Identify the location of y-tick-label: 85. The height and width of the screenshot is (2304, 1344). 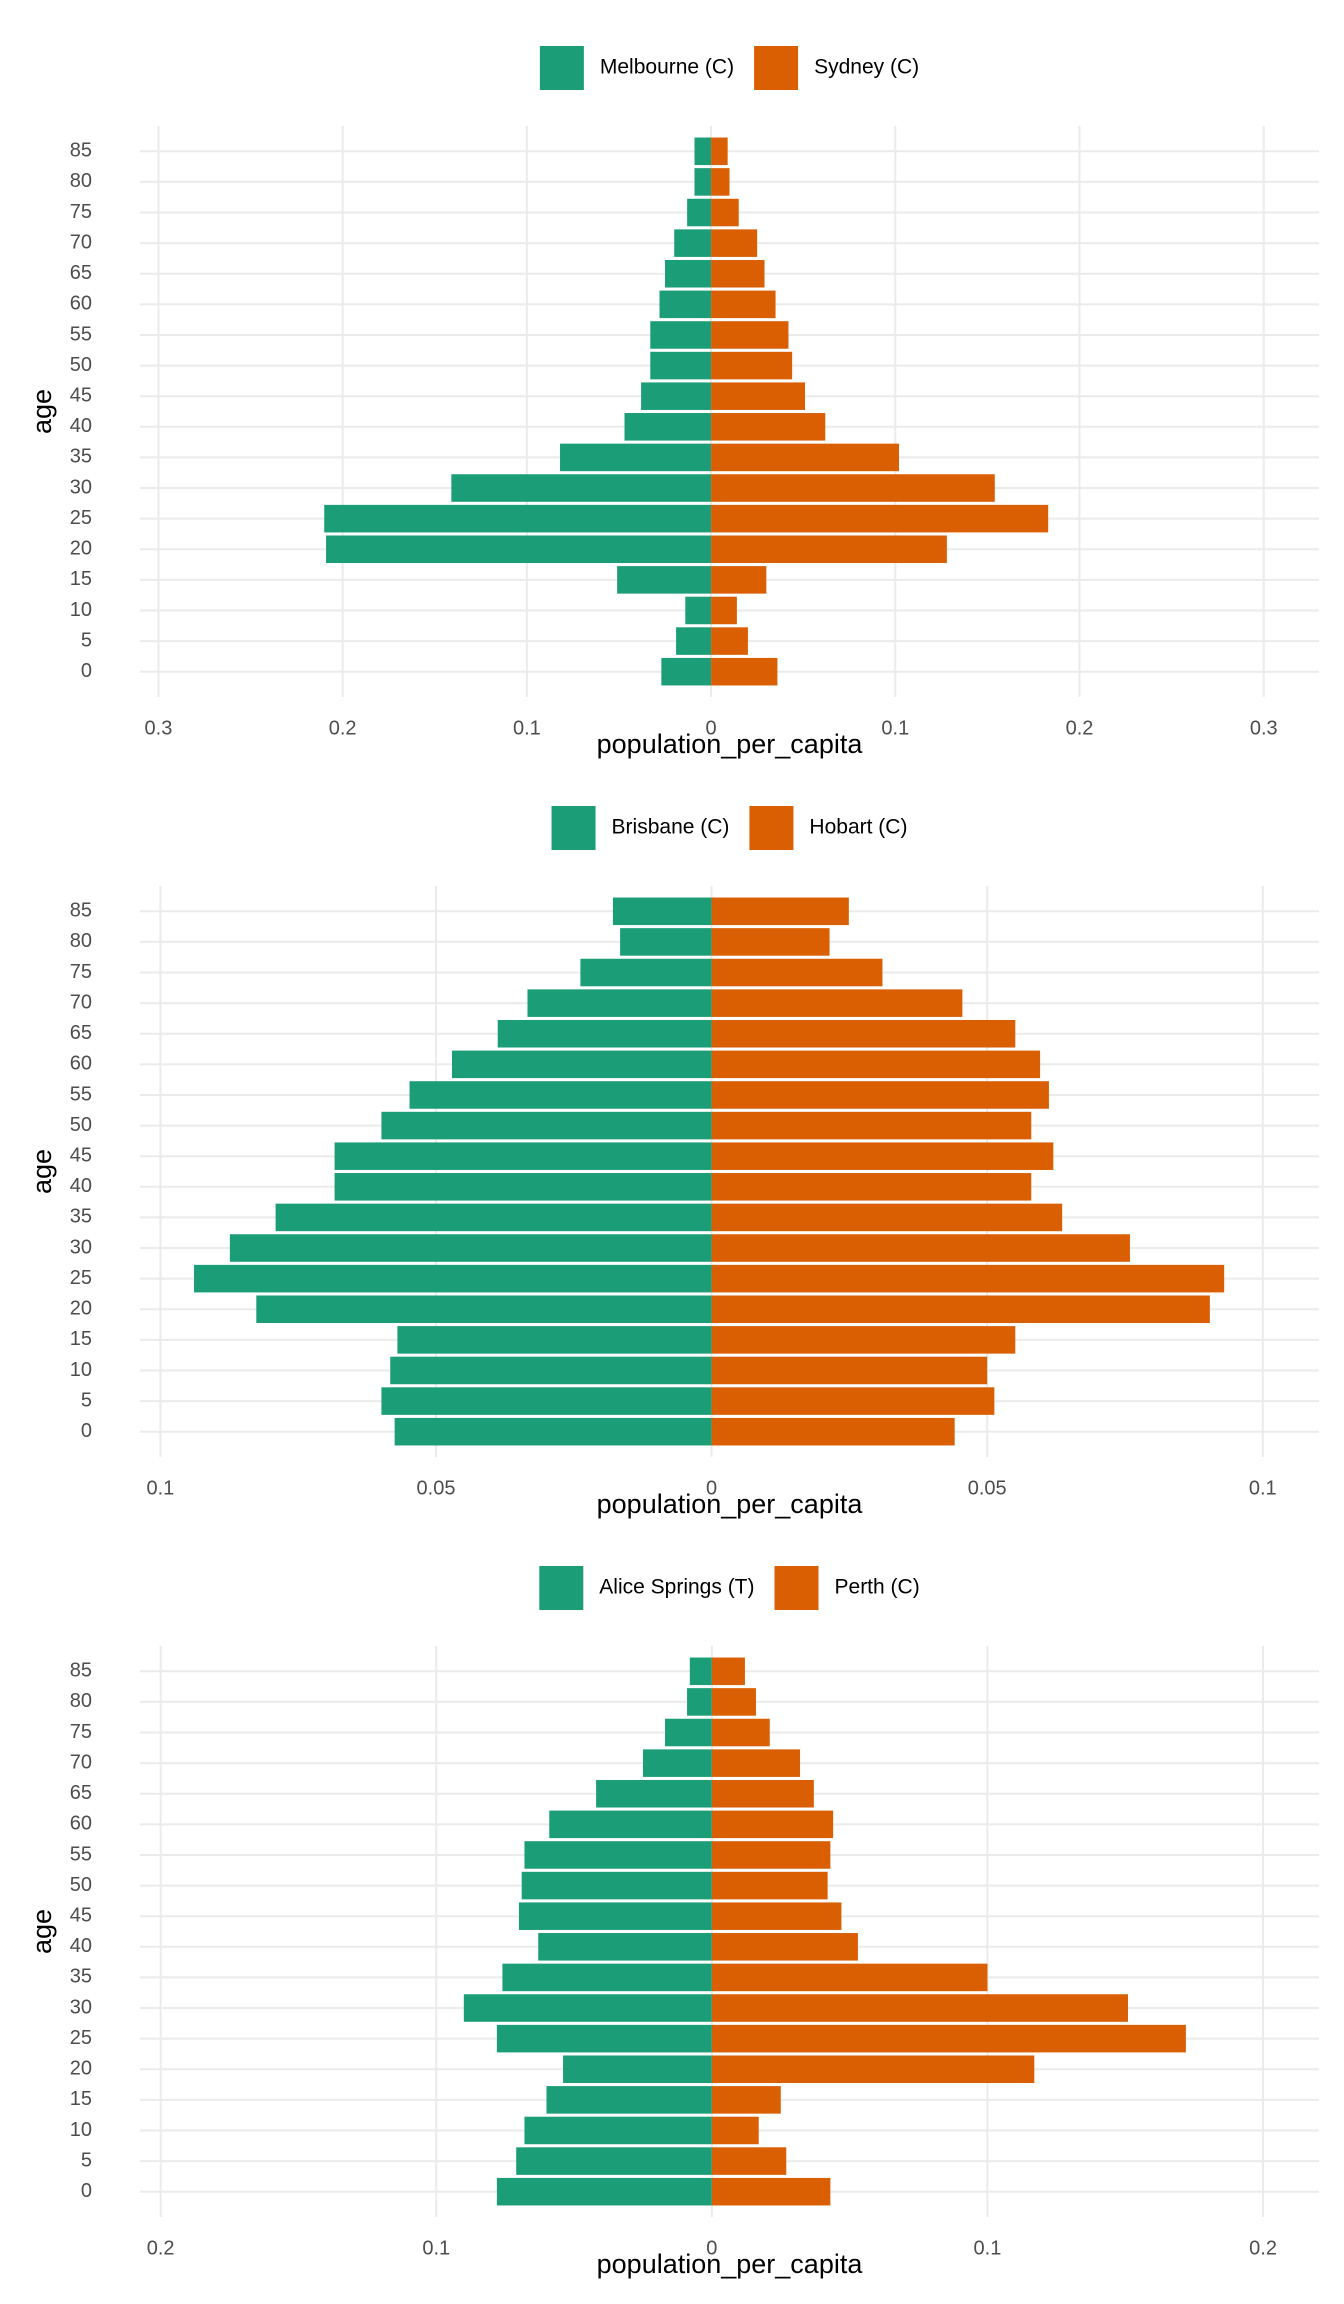
(81, 911).